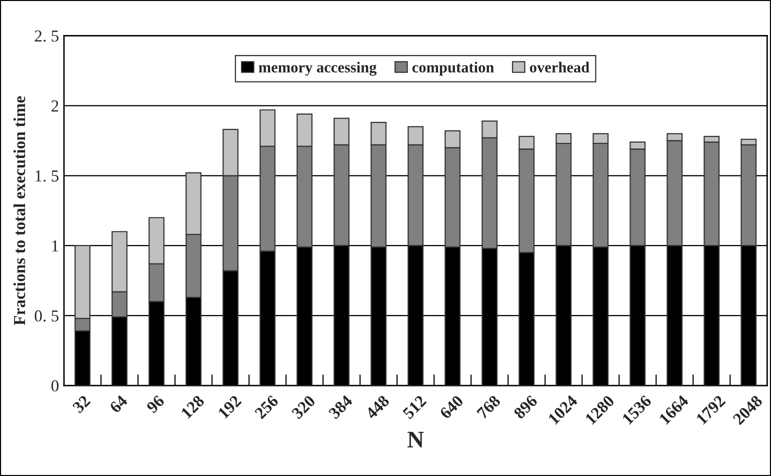 The width and height of the screenshot is (771, 476). Describe the element at coordinates (414, 407) in the screenshot. I see `x-tick-label: 512` at that location.